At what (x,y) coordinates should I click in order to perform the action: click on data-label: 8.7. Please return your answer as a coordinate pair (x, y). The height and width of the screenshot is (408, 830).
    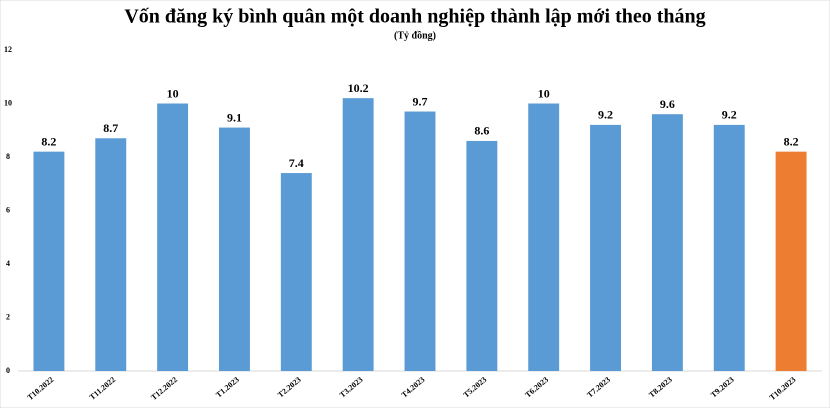
    Looking at the image, I should click on (110, 128).